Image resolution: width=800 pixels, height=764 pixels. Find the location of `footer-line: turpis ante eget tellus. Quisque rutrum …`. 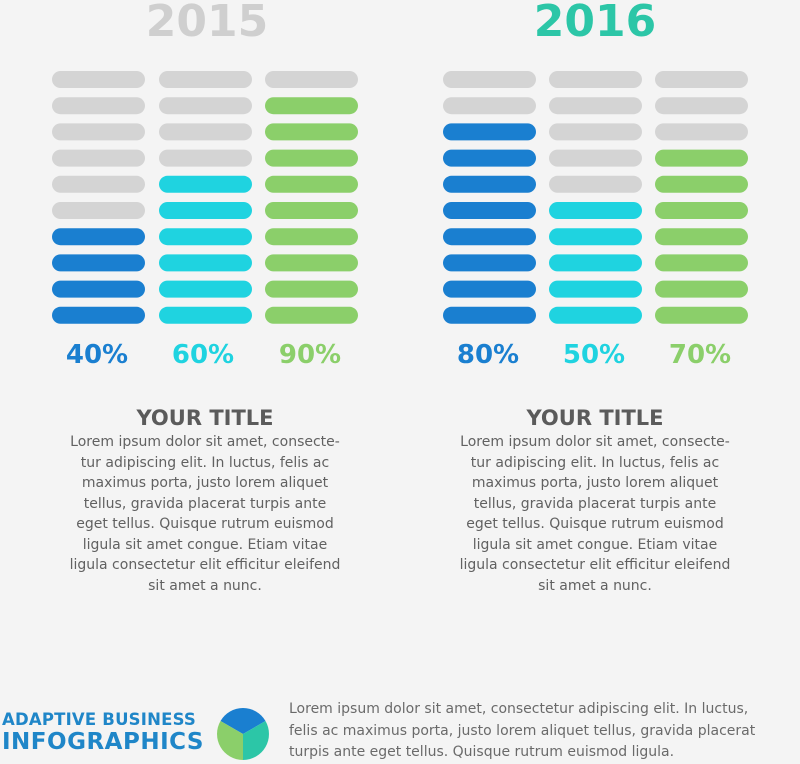

footer-line: turpis ante eget tellus. Quisque rutrum … is located at coordinates (482, 752).